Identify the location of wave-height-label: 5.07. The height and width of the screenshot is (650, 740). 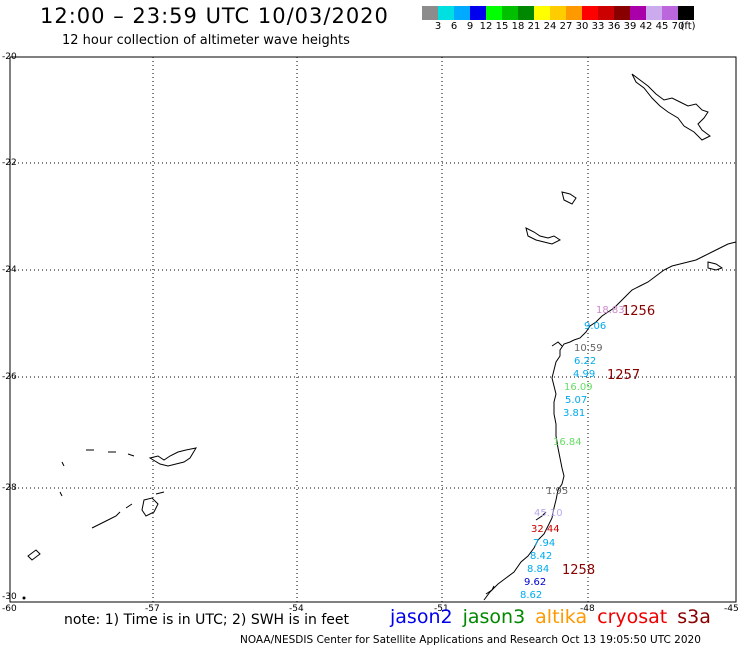
(576, 400).